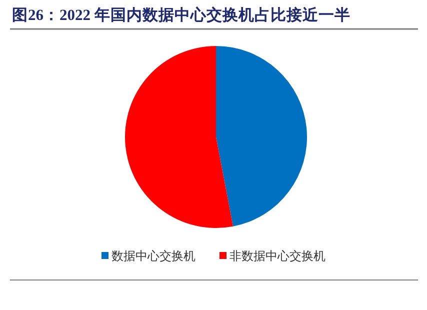  What do you see at coordinates (154, 256) in the screenshot?
I see `legend-label: 数据中心交换机` at bounding box center [154, 256].